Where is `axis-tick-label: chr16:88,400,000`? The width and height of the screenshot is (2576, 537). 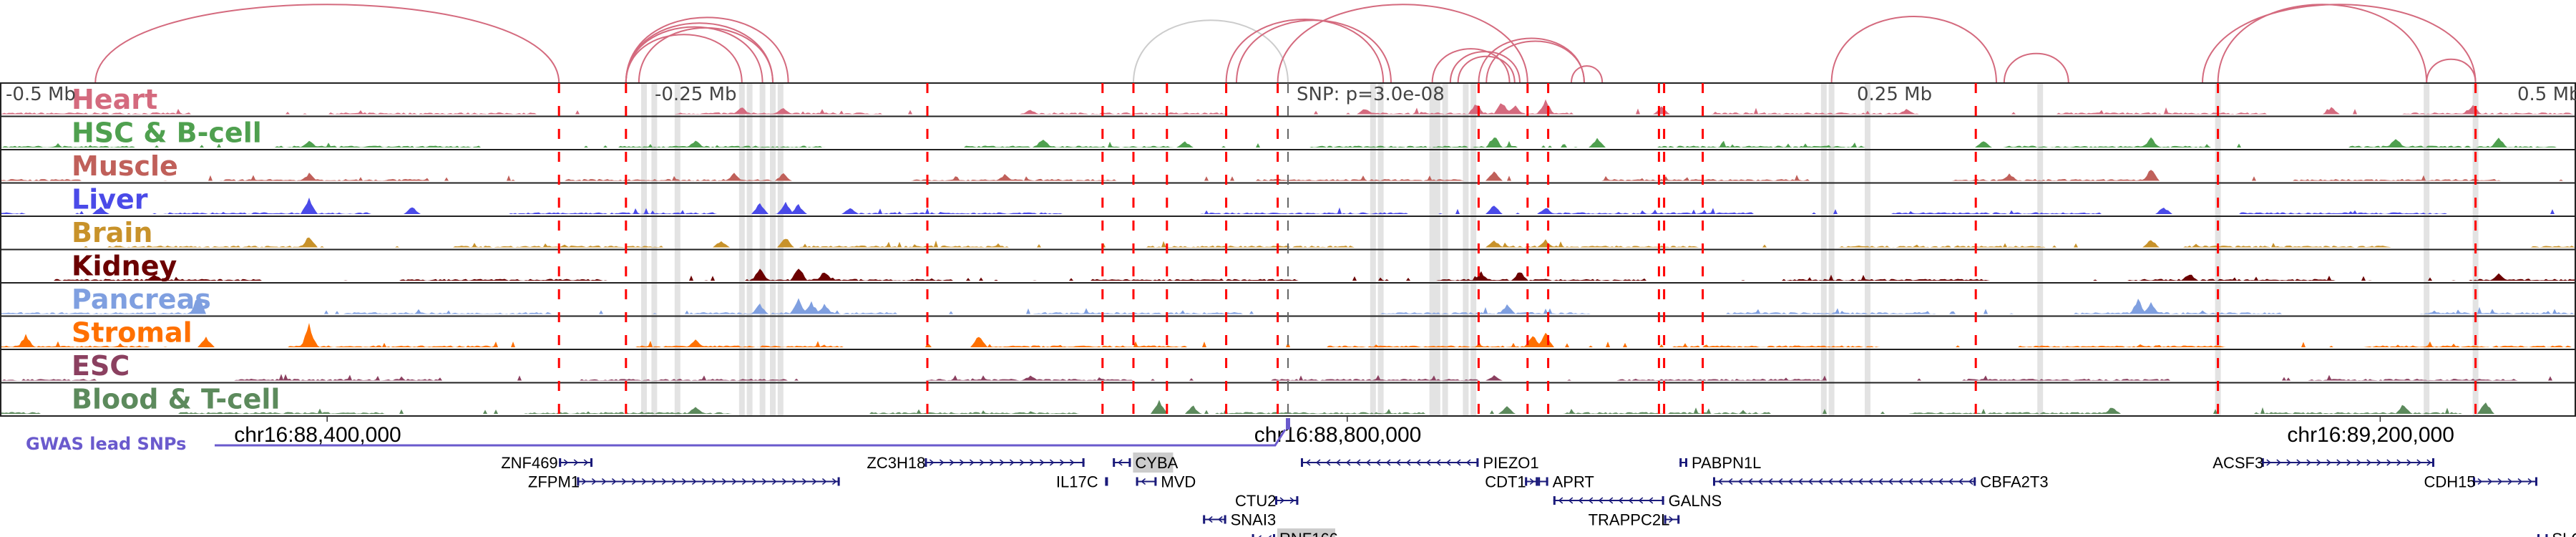
axis-tick-label: chr16:88,400,000 is located at coordinates (317, 435).